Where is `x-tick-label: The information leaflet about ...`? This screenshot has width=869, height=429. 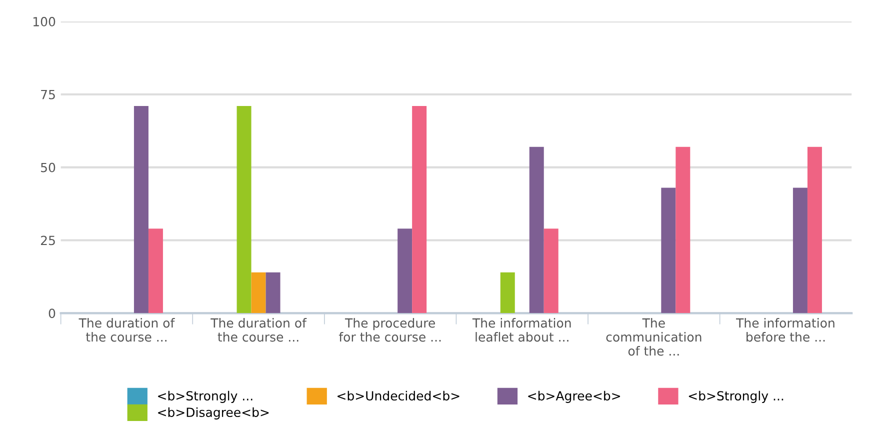 x-tick-label: The information leaflet about ... is located at coordinates (521, 330).